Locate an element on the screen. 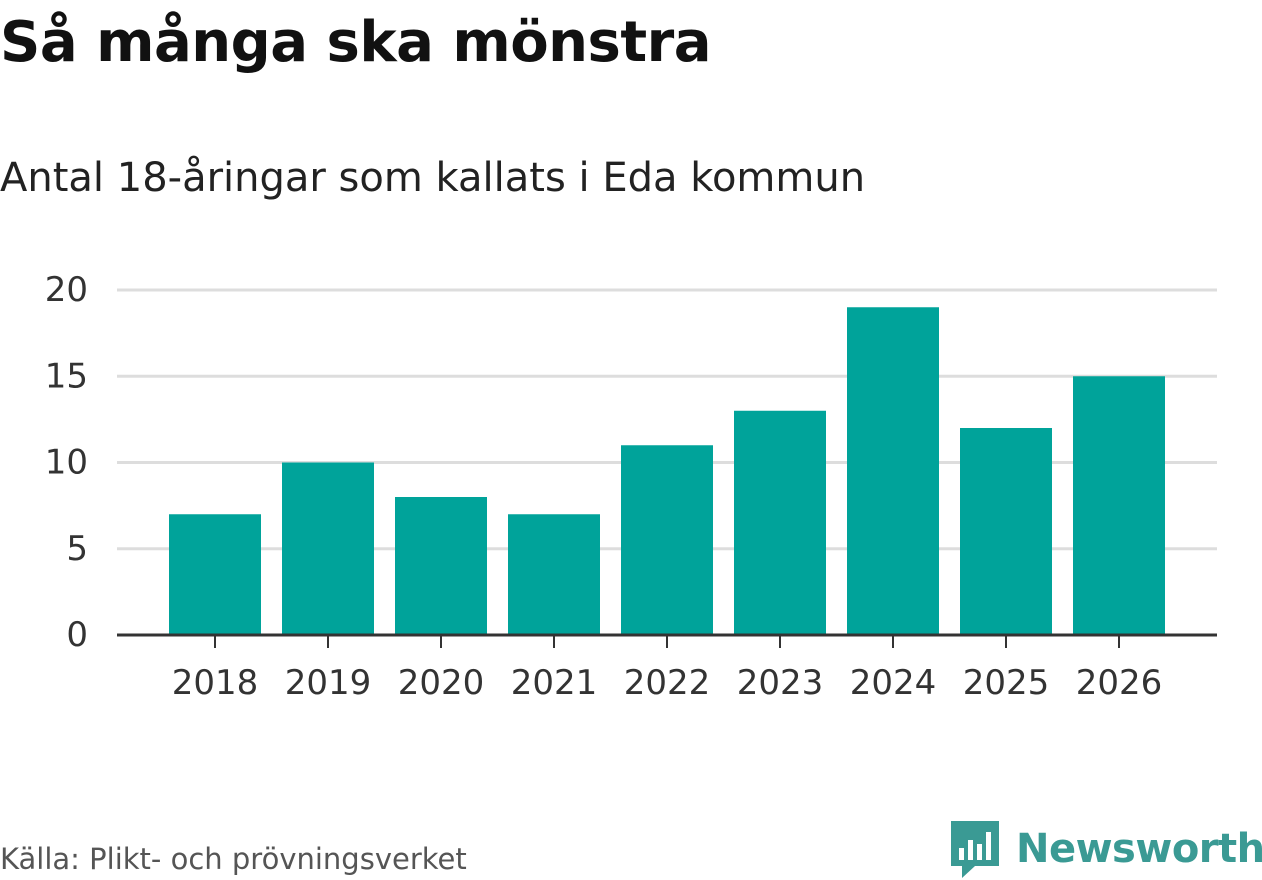  x-tick-label-2023: 2023 is located at coordinates (780, 683).